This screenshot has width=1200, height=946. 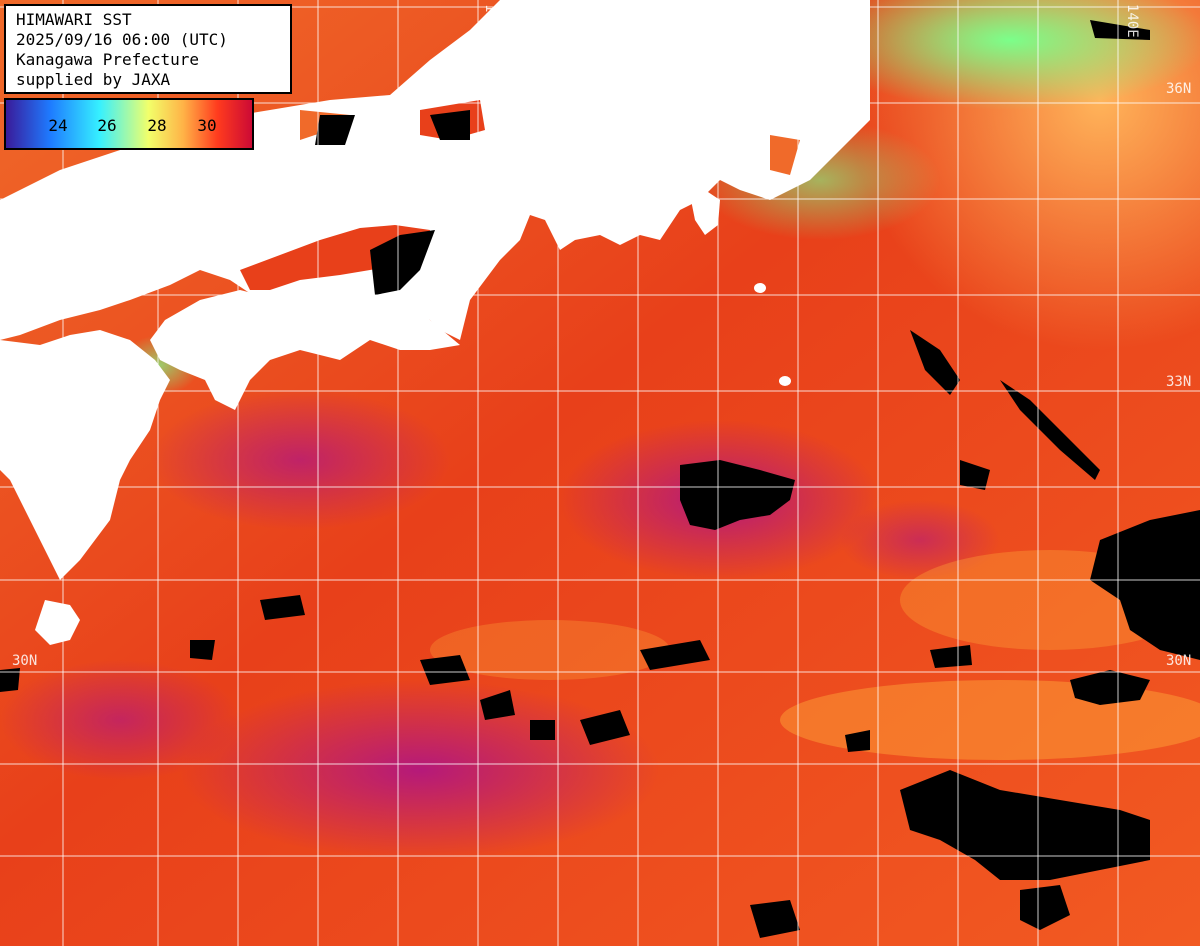 What do you see at coordinates (107, 125) in the screenshot?
I see `legend-tick: 26` at bounding box center [107, 125].